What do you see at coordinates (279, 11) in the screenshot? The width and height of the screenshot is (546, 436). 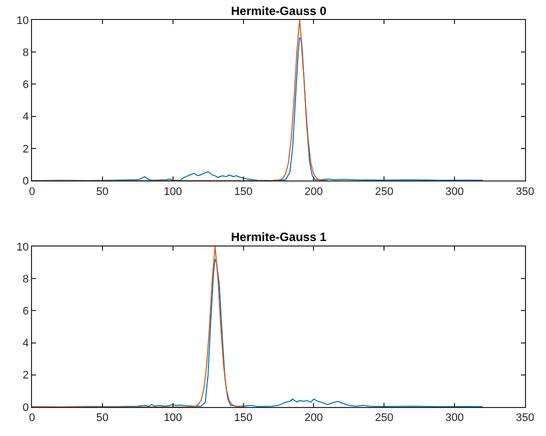 I see `chart-title: Hermite-Gauss 0` at bounding box center [279, 11].